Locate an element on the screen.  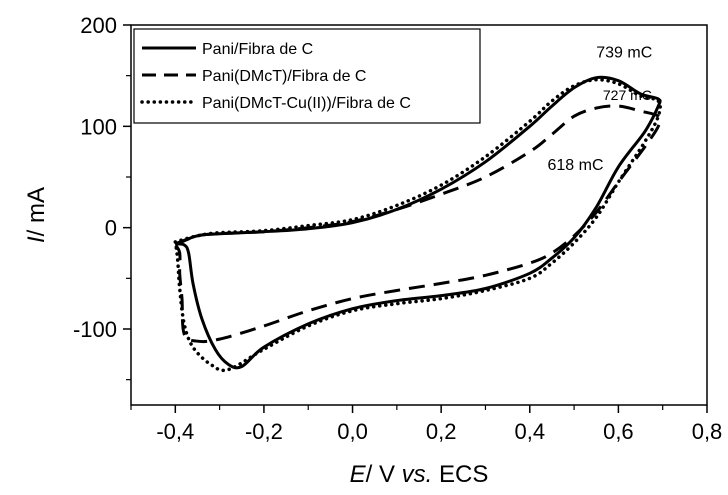
y-tick-label: -100 is located at coordinates (95, 329).